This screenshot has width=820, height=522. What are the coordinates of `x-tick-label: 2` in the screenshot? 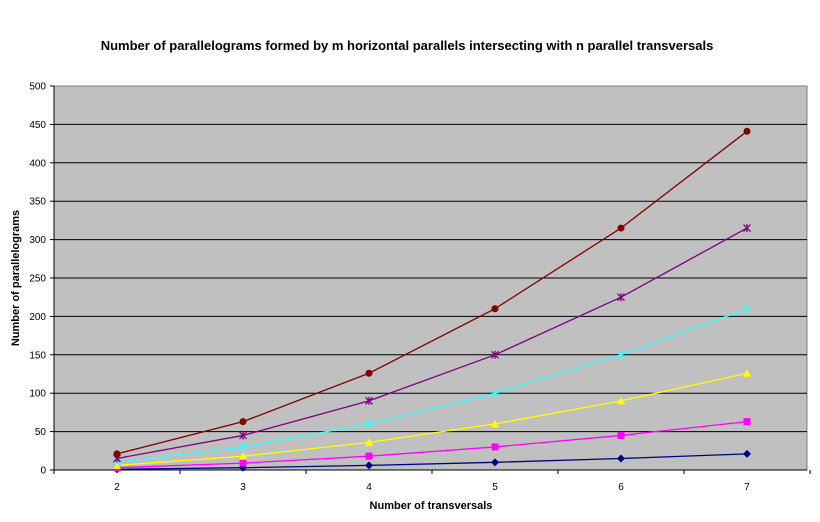 It's located at (117, 487).